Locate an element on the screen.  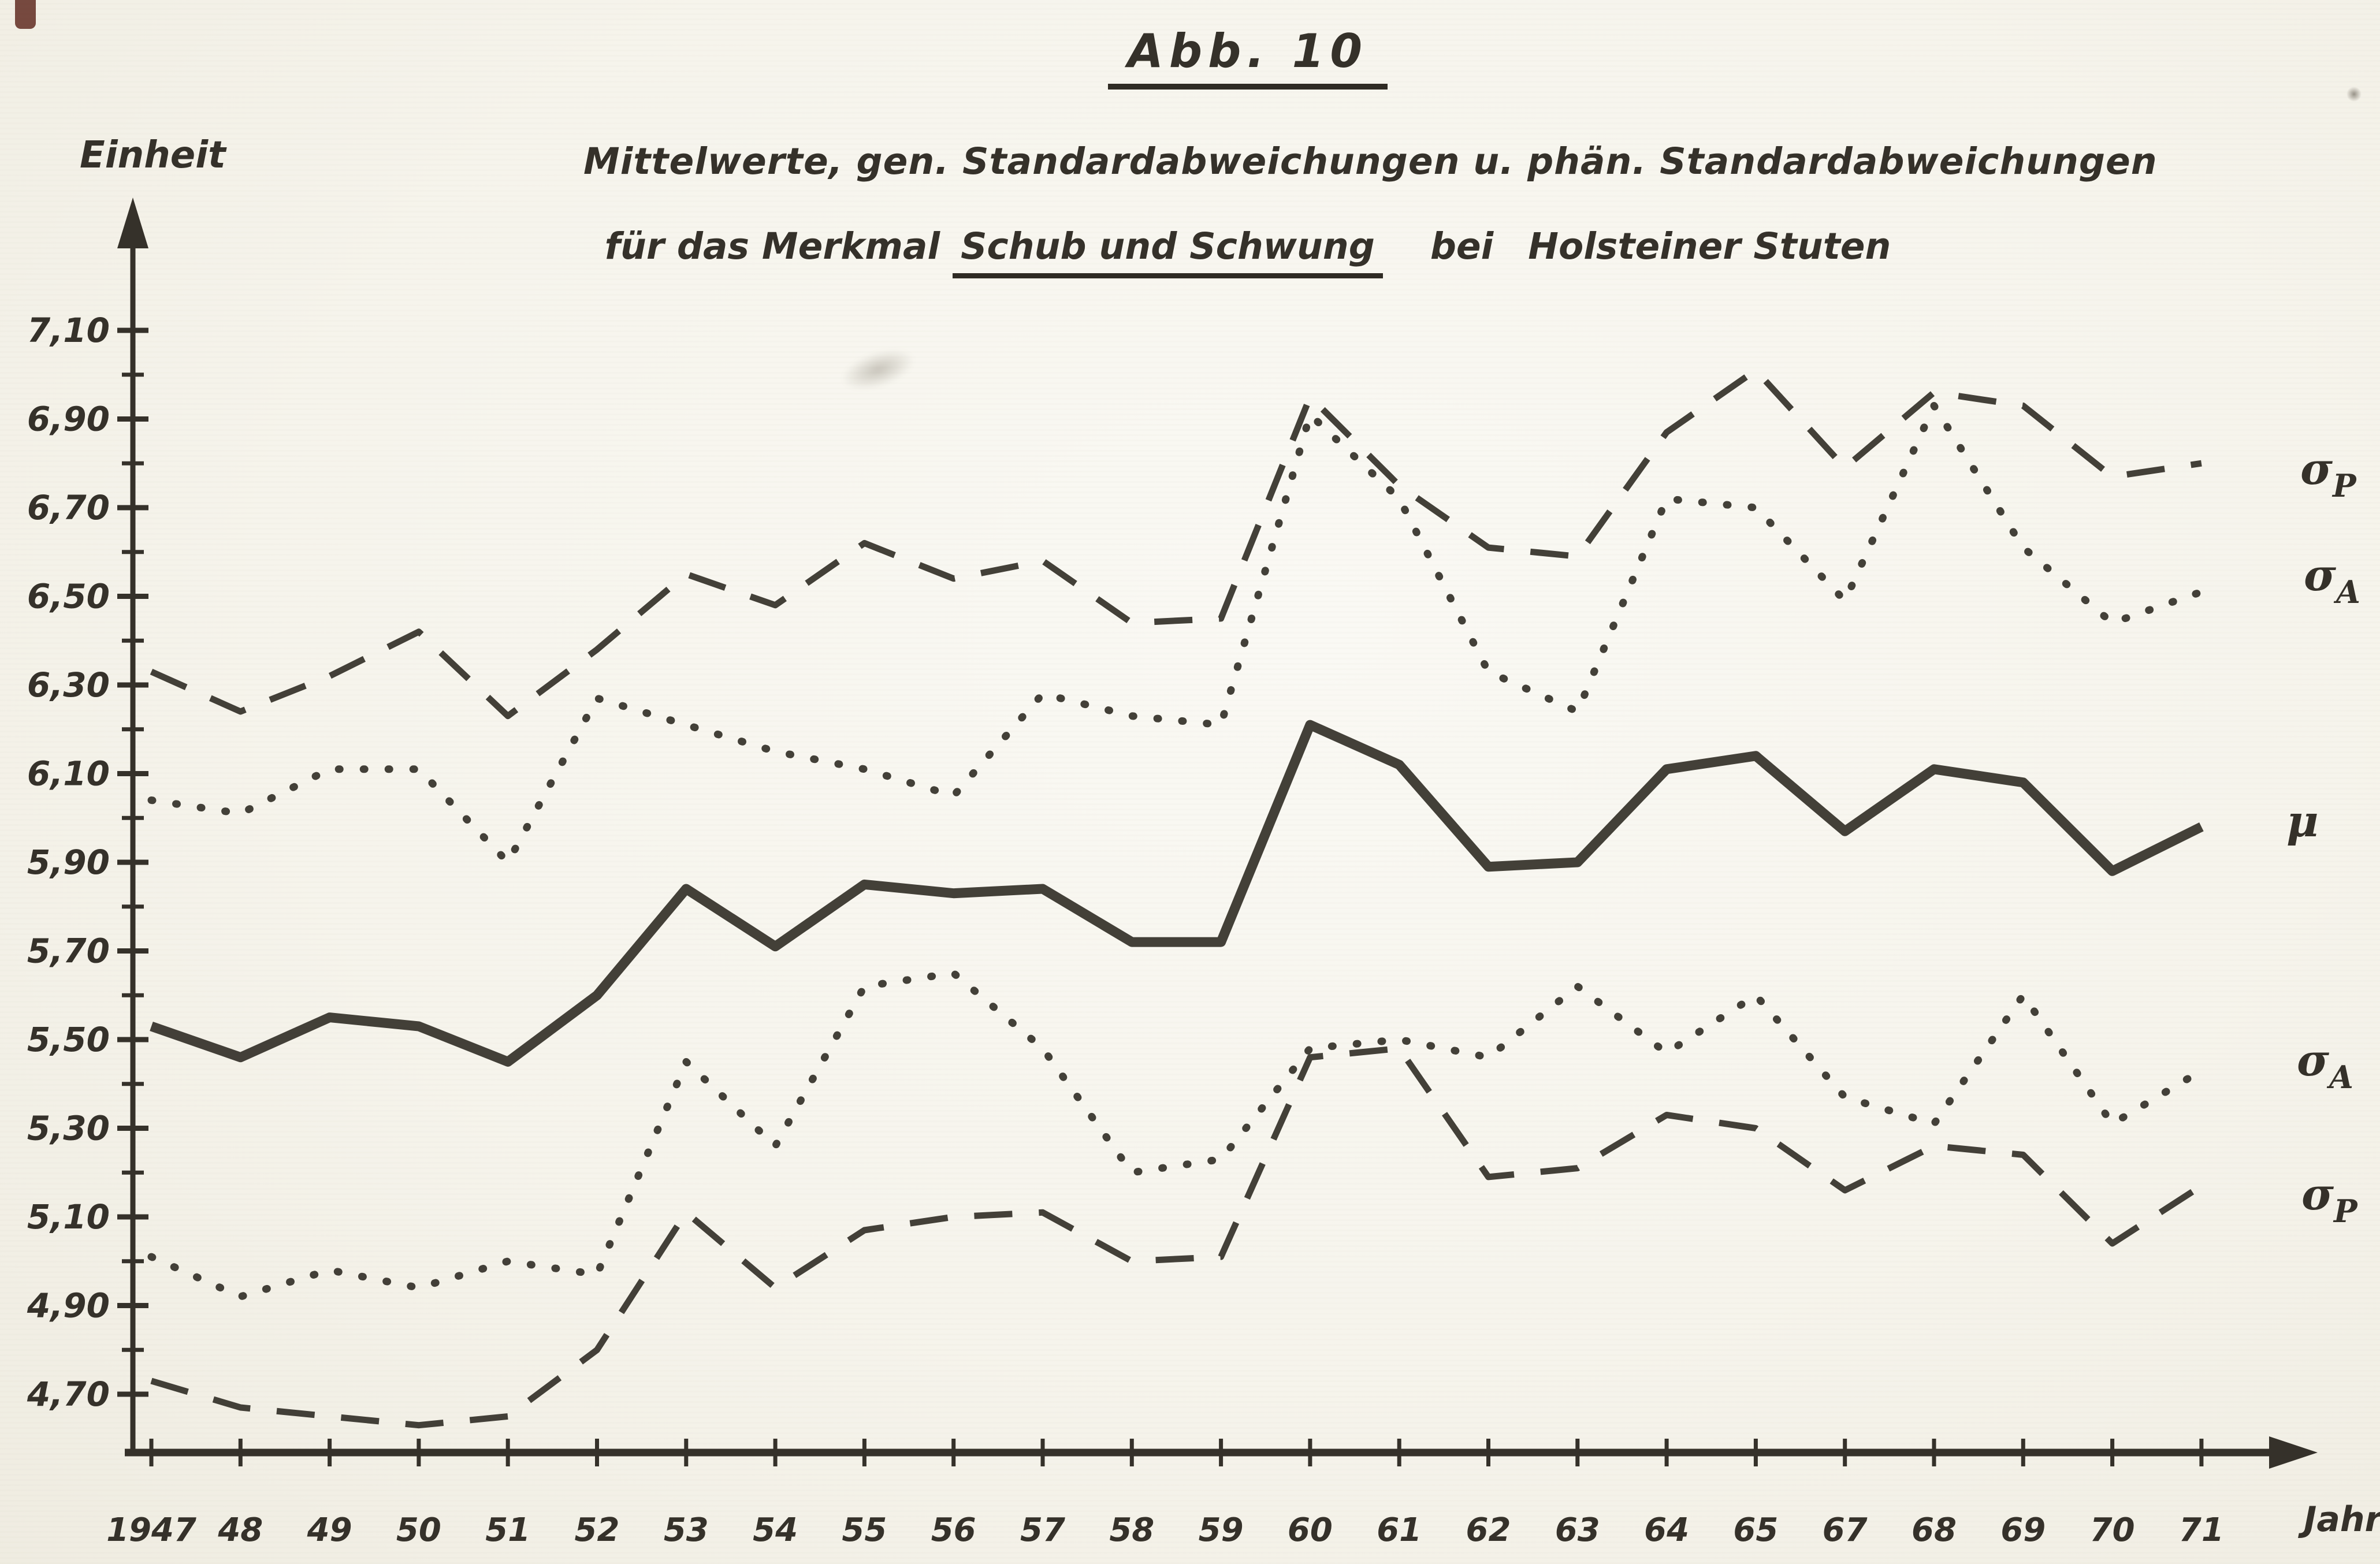
y-tick-label-5.70: 5,70 is located at coordinates (68, 951).